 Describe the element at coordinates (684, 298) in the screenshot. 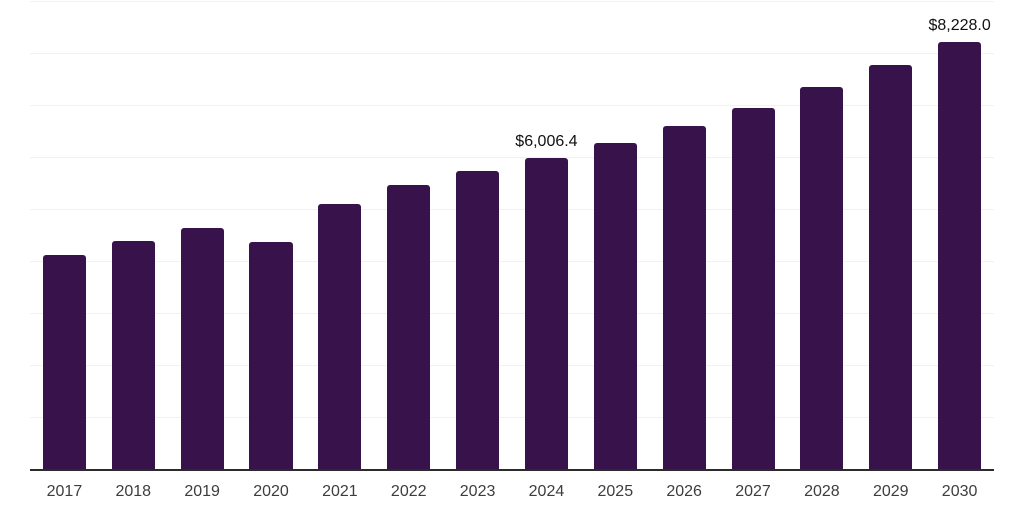

I see `bar-2026` at that location.